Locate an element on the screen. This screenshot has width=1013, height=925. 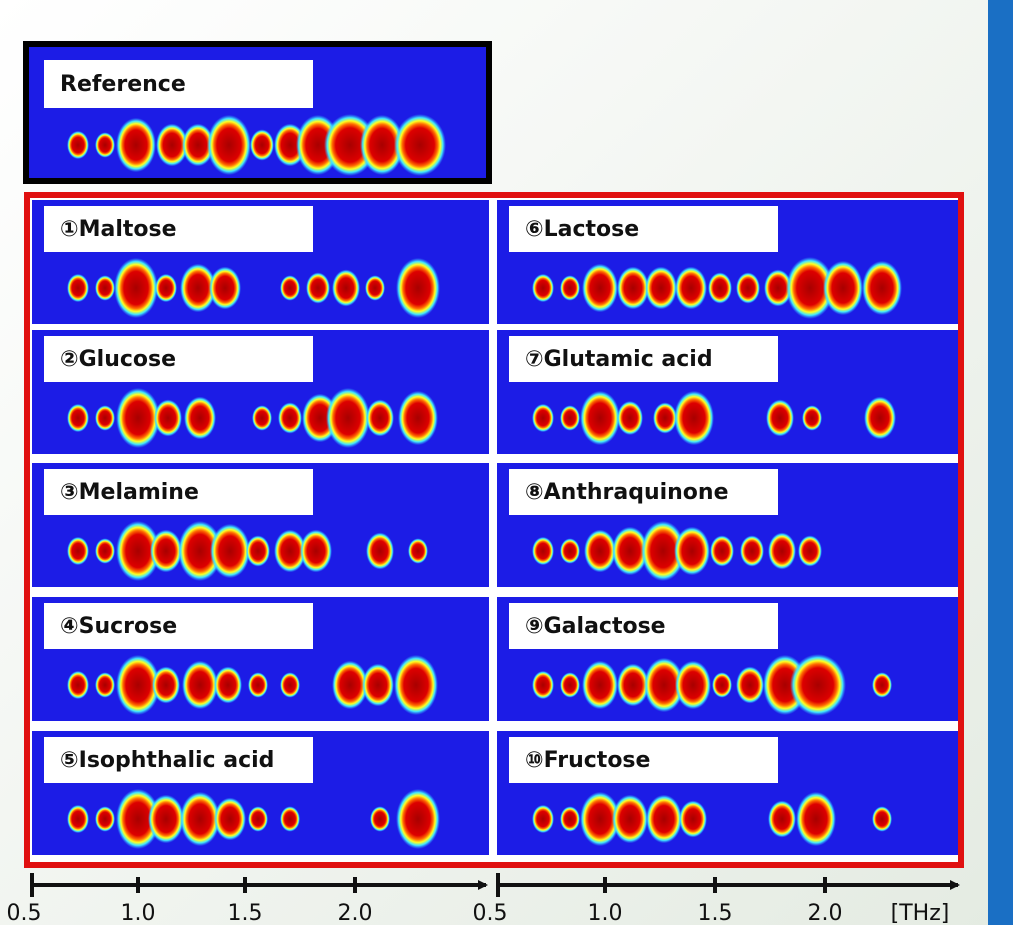
panel-label: ⑤Isophthalic acid is located at coordinates (167, 760).